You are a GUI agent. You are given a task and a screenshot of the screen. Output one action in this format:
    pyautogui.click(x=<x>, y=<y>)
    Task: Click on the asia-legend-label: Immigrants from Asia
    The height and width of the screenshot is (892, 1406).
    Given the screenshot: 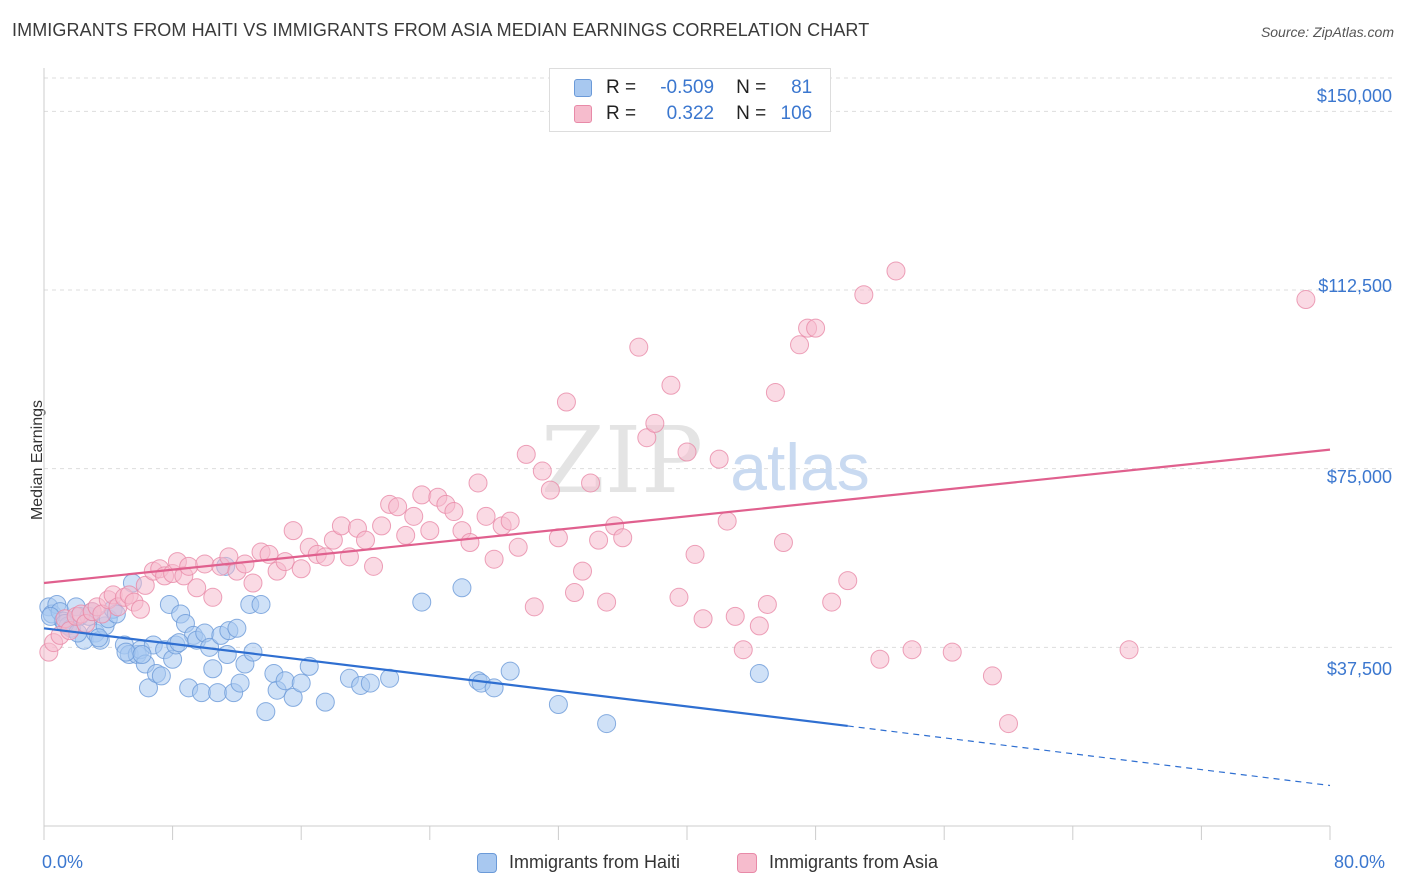 What is the action you would take?
    pyautogui.click(x=854, y=862)
    